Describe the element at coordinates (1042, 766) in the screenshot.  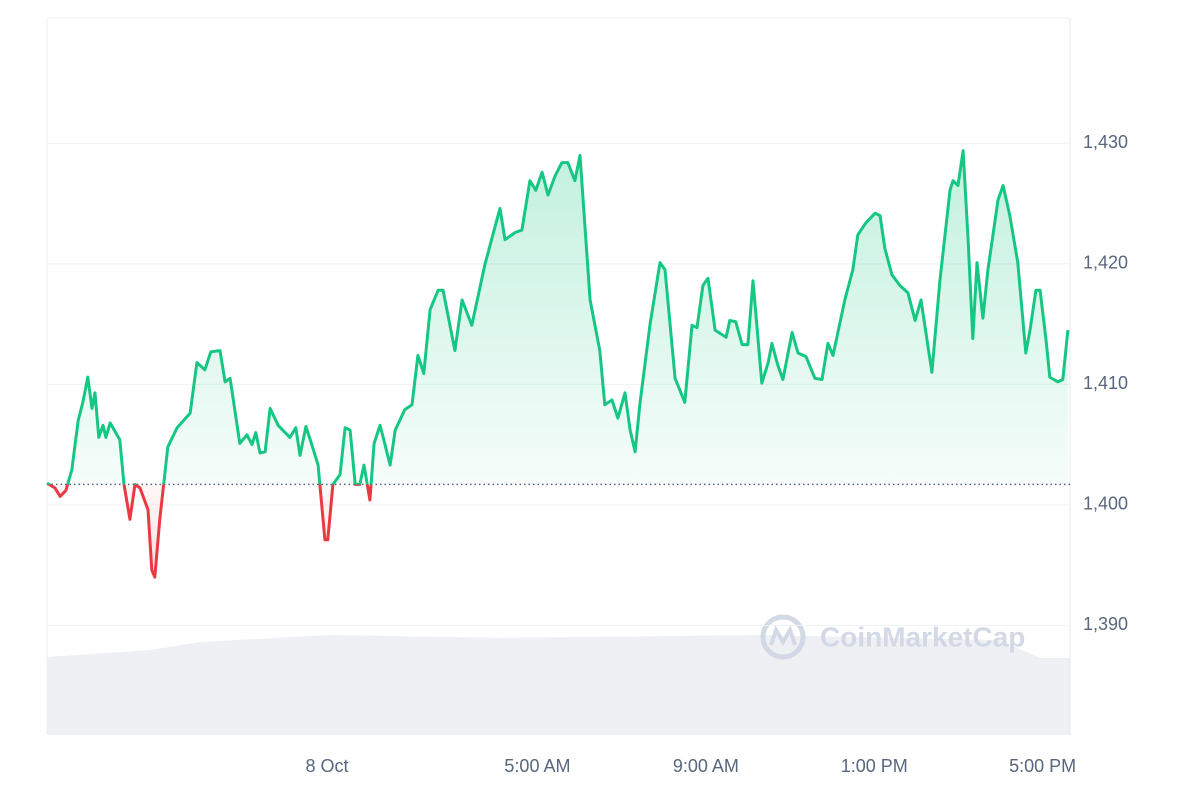
I see `x-tick-label: 5:00 PM` at that location.